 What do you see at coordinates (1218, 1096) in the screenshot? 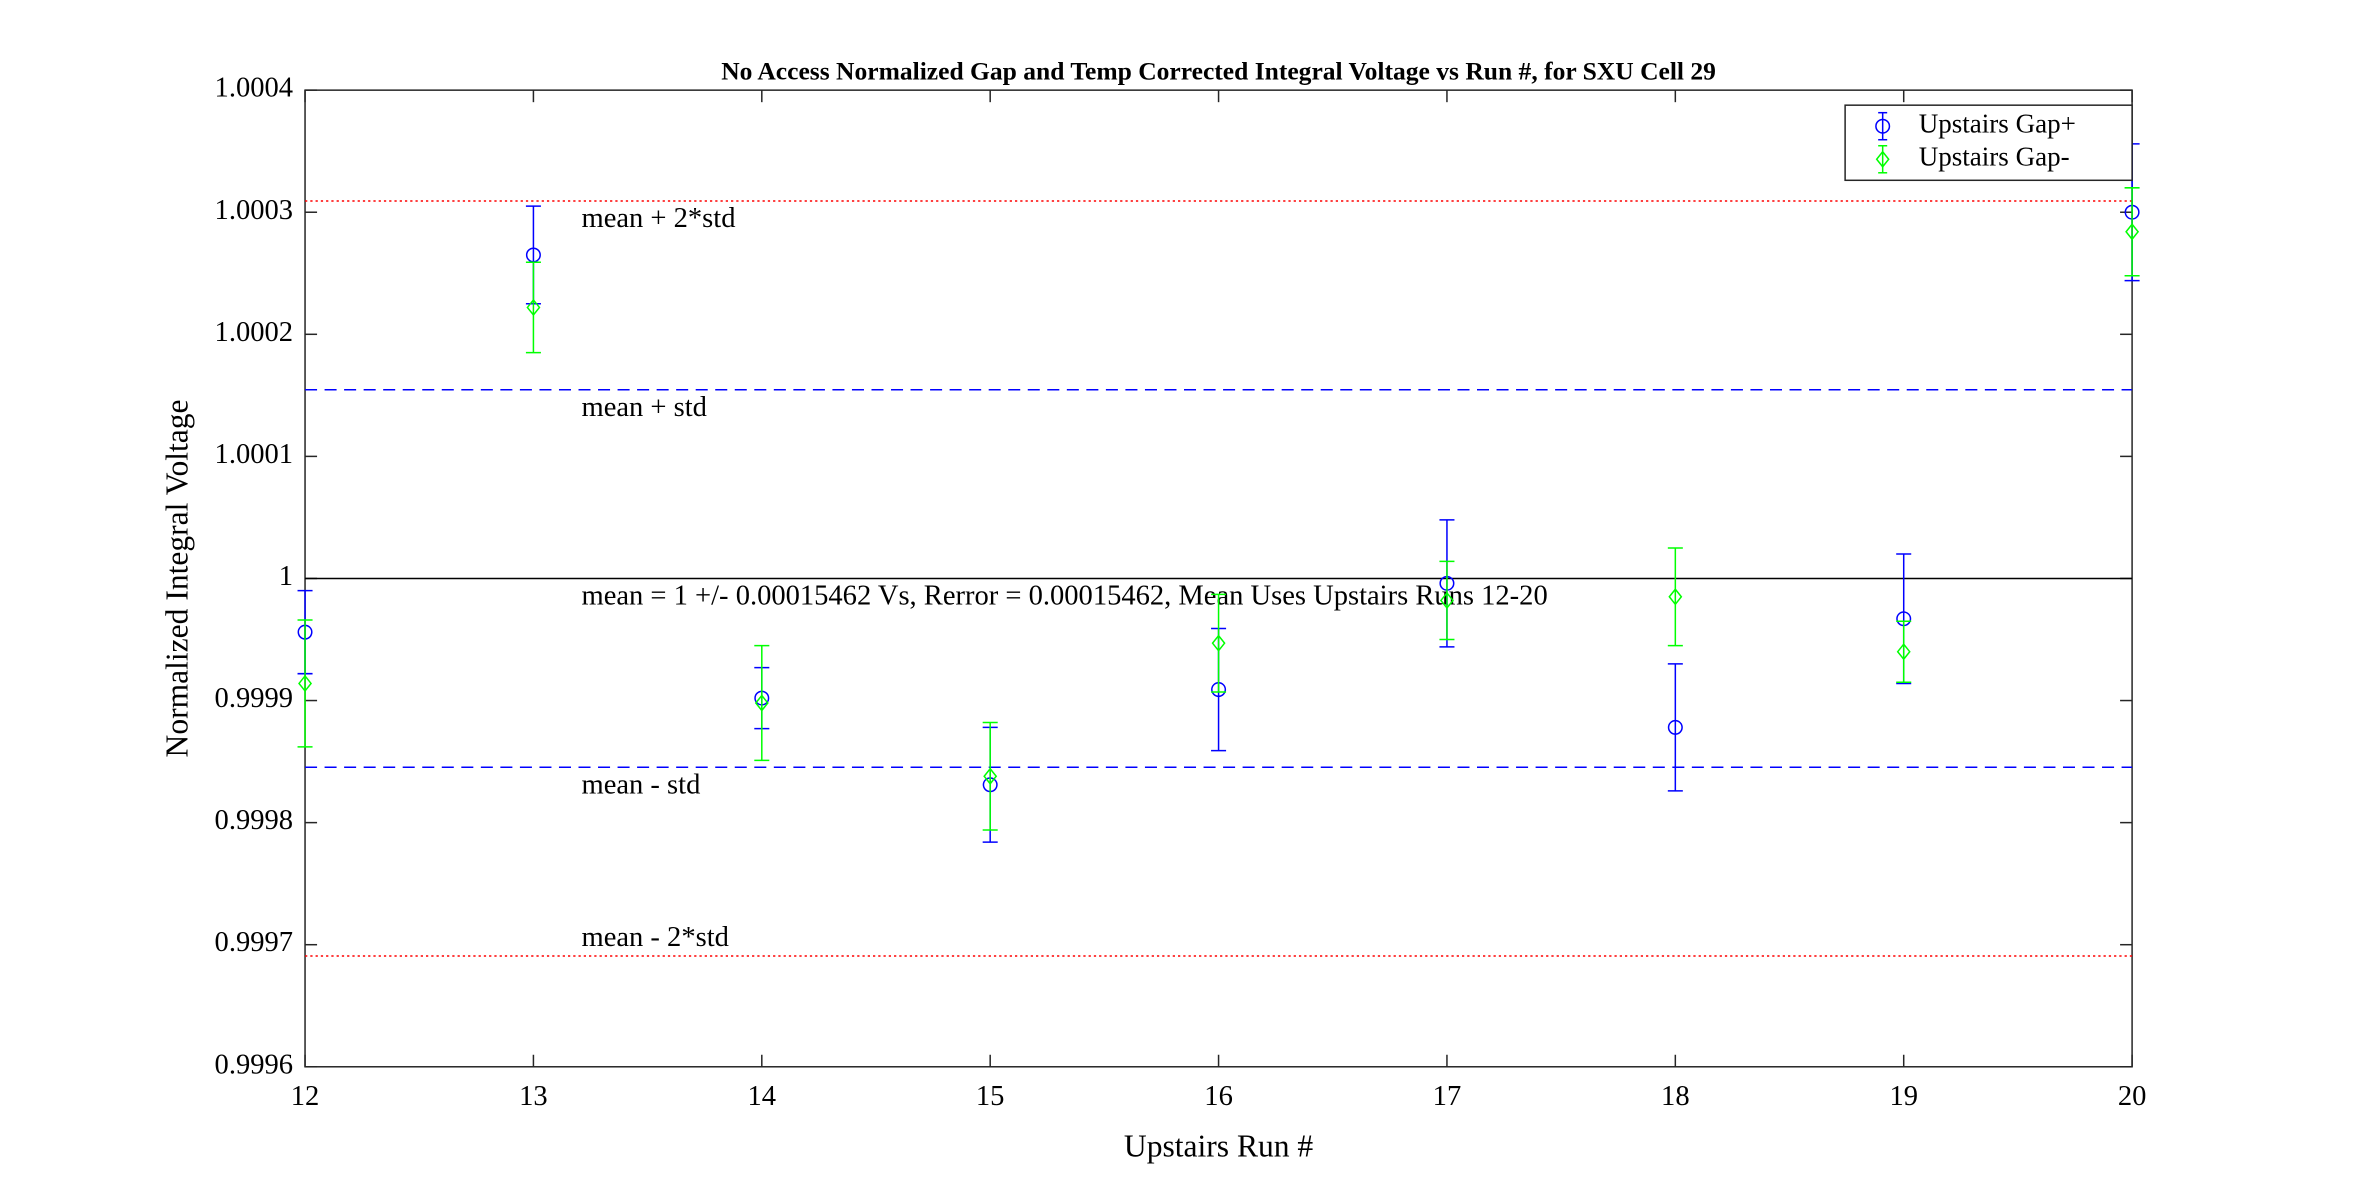
I see `x-tick-label: 16` at bounding box center [1218, 1096].